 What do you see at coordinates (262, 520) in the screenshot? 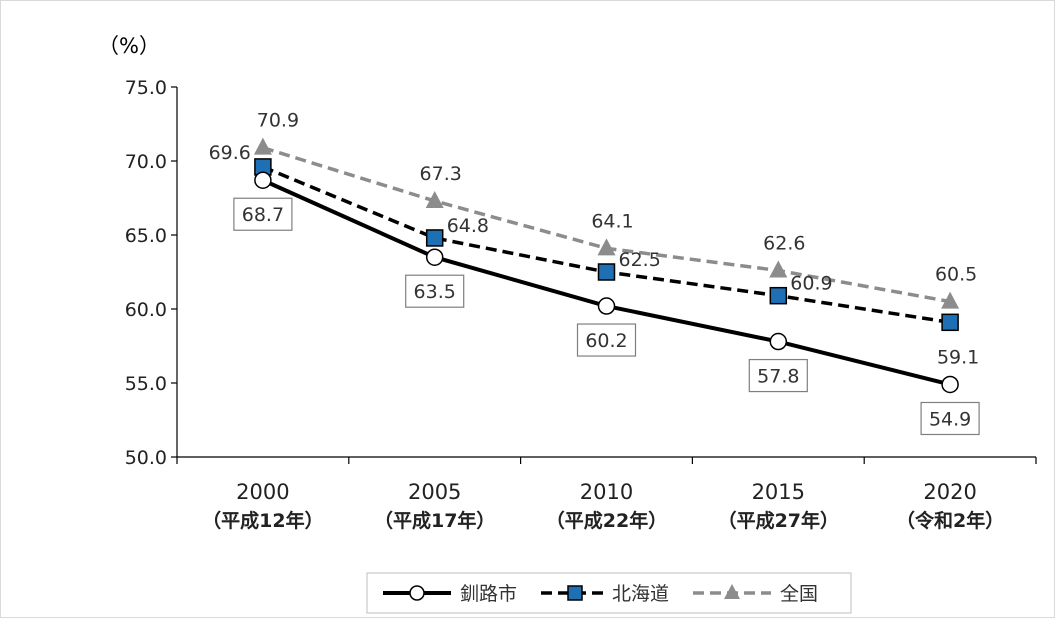
I see `x-tick-label-era: （平成12年）` at bounding box center [262, 520].